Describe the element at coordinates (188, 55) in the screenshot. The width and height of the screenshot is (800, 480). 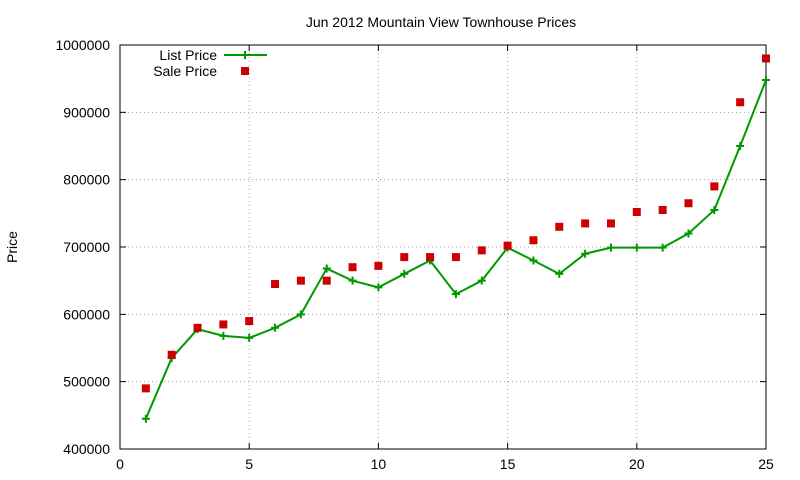
I see `legend-label: List Price` at that location.